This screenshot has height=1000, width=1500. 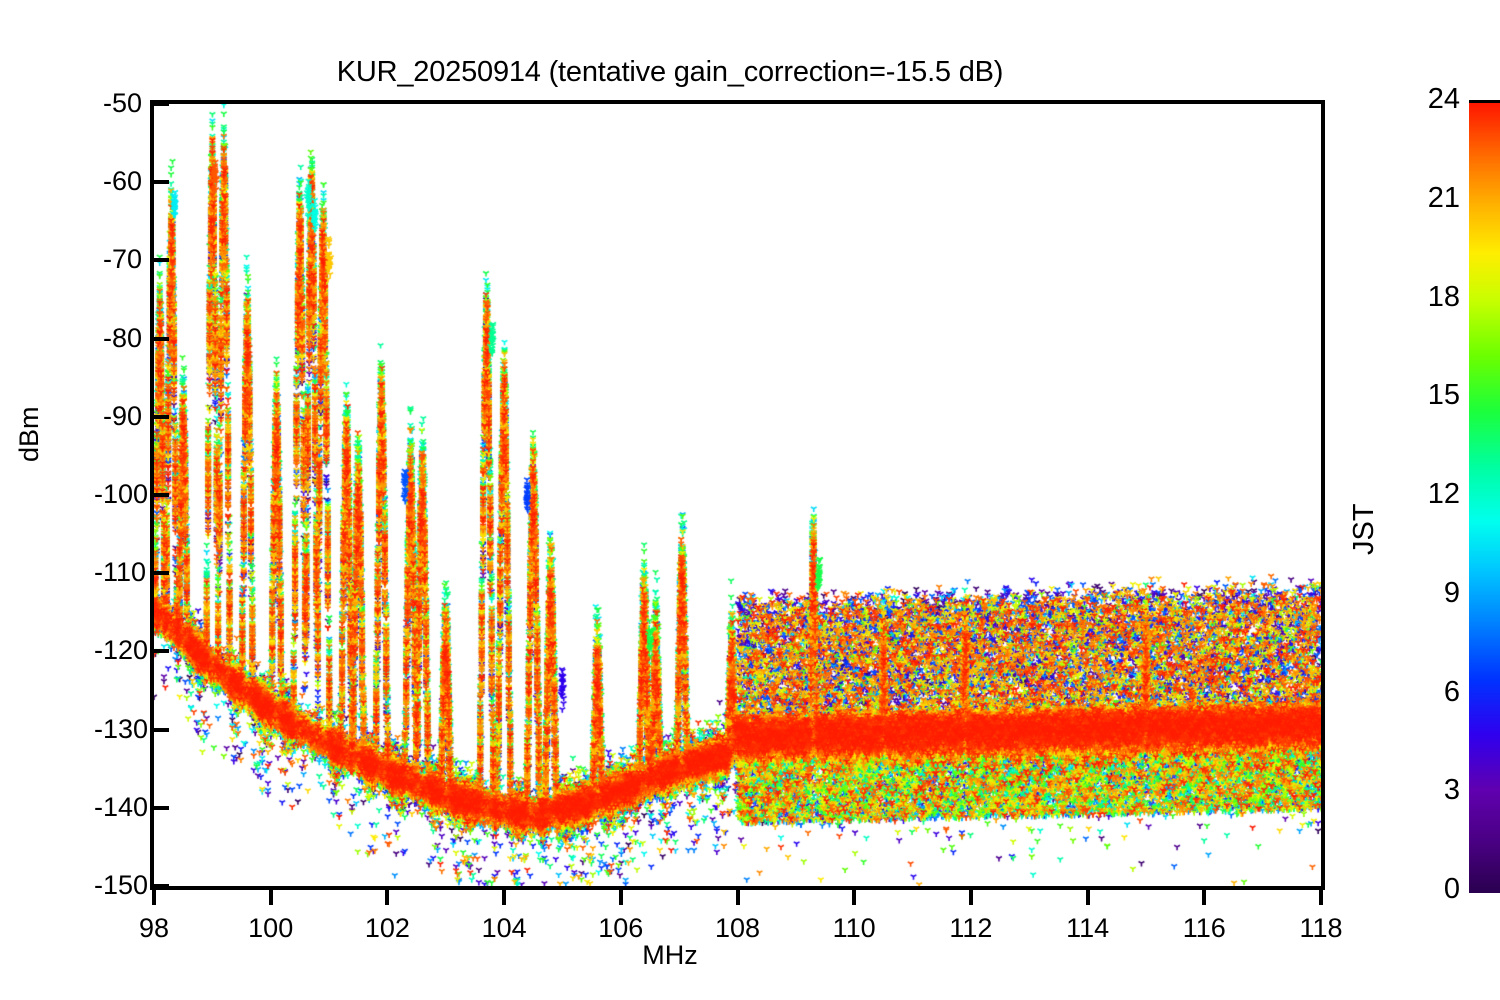 I want to click on colorbar-tick-label: 12, so click(x=1443, y=494).